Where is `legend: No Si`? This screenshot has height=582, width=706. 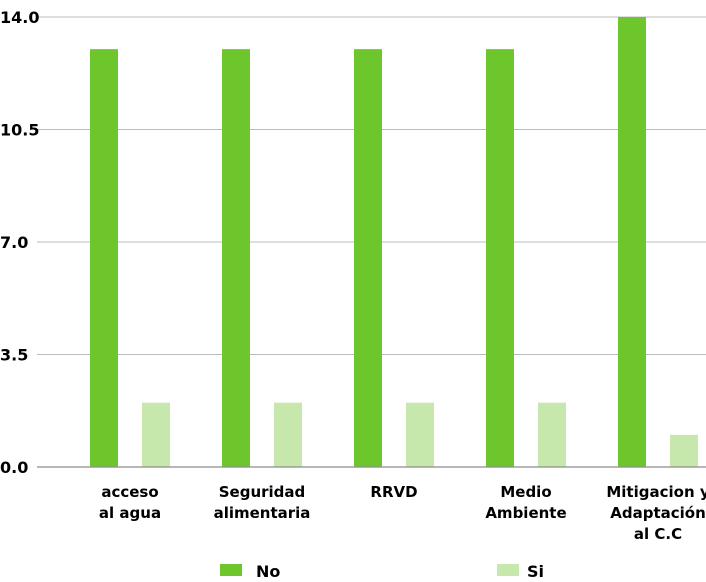 legend: No Si is located at coordinates (382, 571).